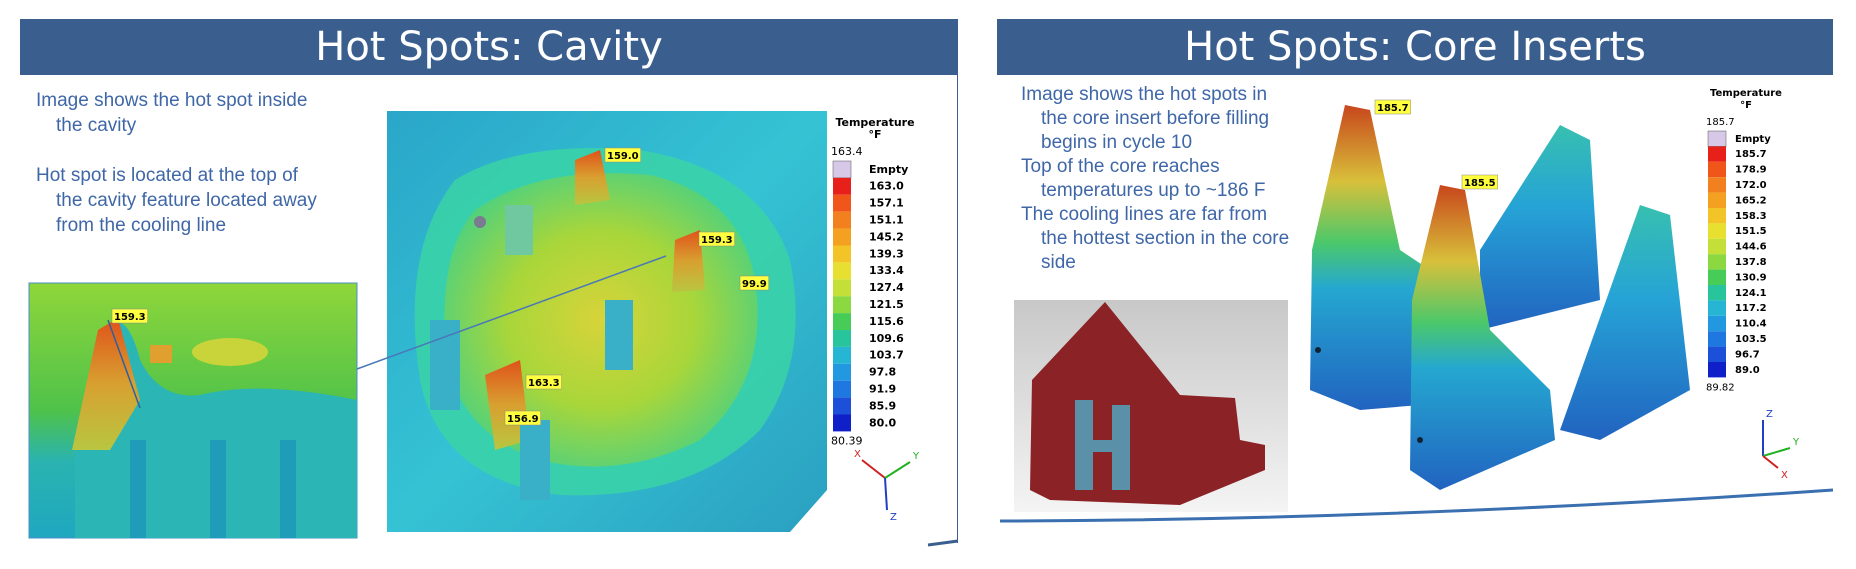 This screenshot has width=1856, height=569. I want to click on legend-max: 163.4, so click(847, 151).